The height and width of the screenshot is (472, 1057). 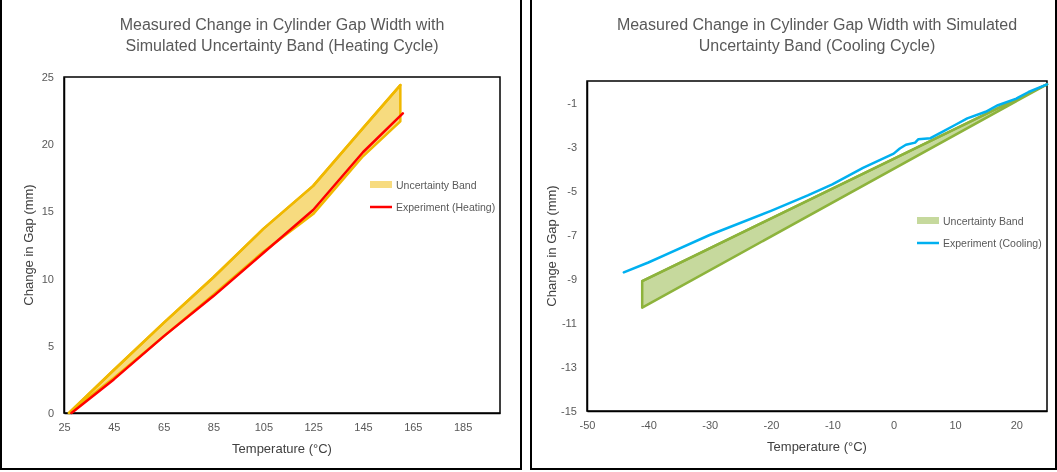 What do you see at coordinates (894, 424) in the screenshot?
I see `x-tick-label: 0` at bounding box center [894, 424].